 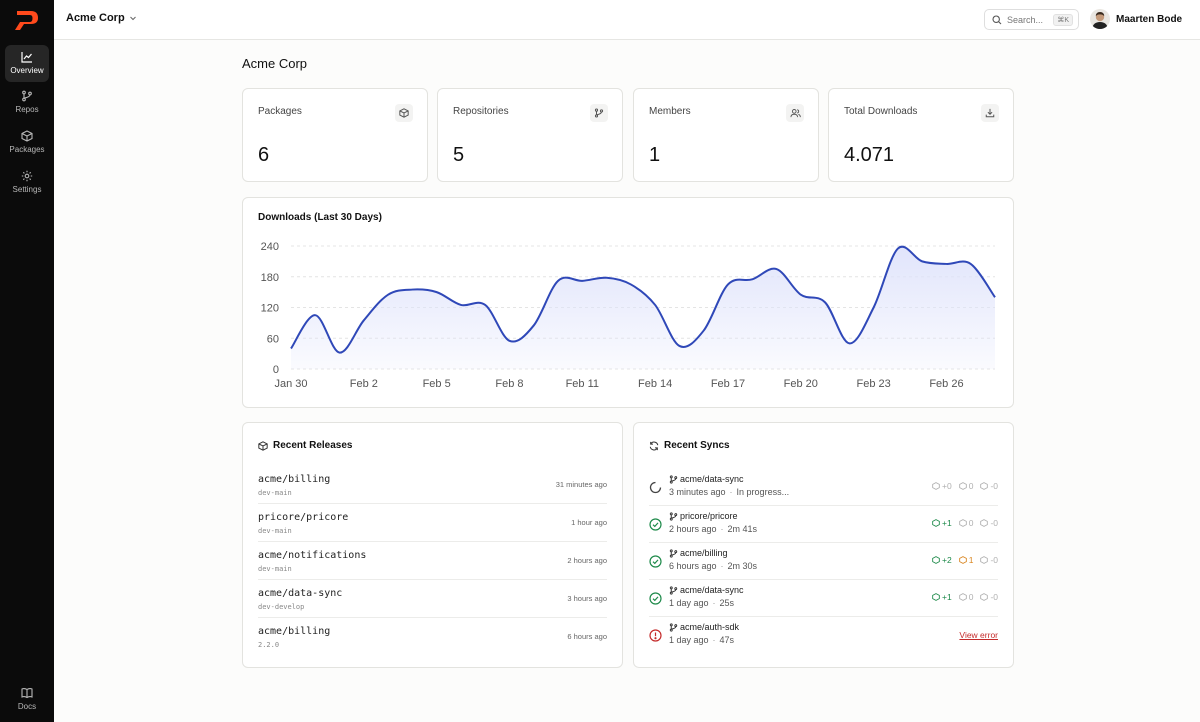 I want to click on spinner-icon, so click(x=655, y=487).